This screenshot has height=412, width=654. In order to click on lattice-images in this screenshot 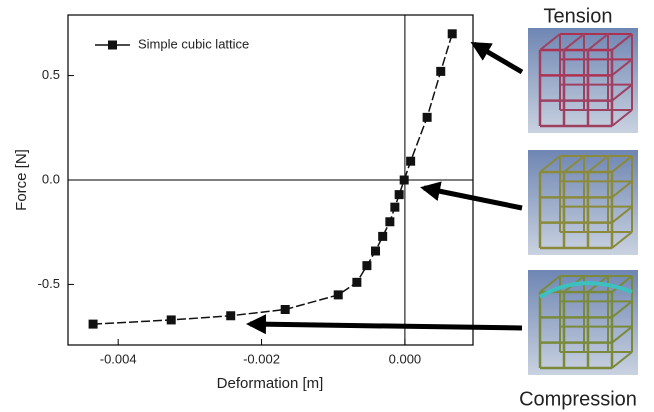, I will do `click(583, 201)`.